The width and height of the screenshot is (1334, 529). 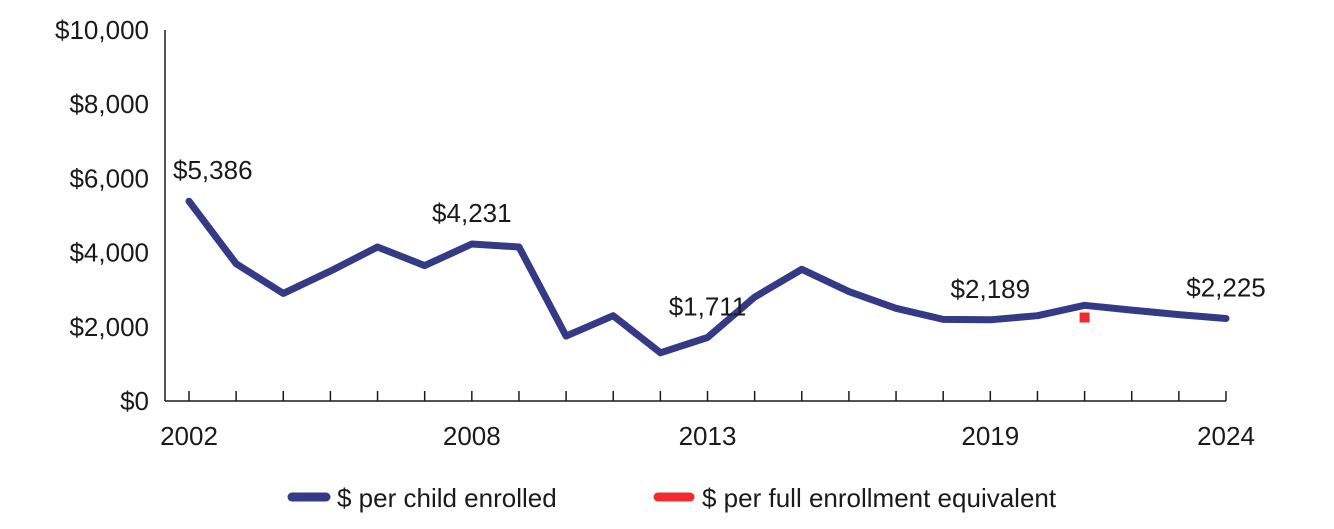 I want to click on data-label: $5,386, so click(x=213, y=170).